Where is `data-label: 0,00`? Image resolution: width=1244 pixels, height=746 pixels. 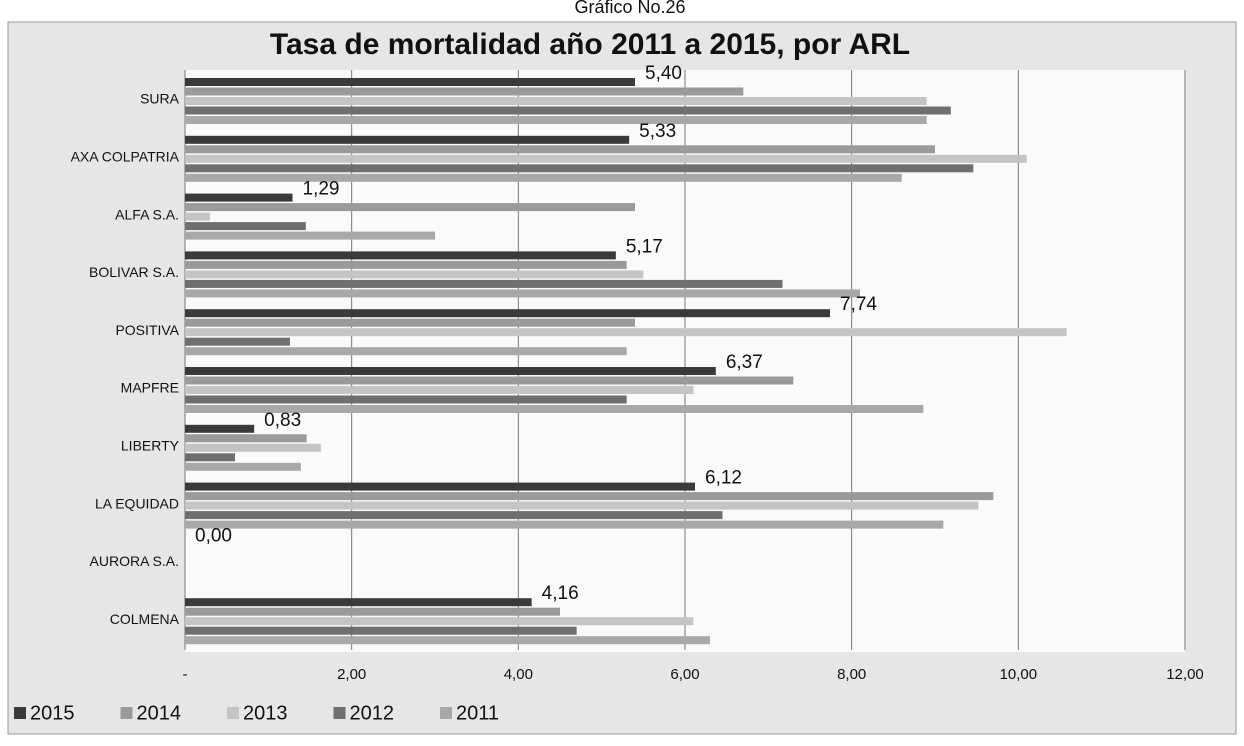
data-label: 0,00 is located at coordinates (213, 535).